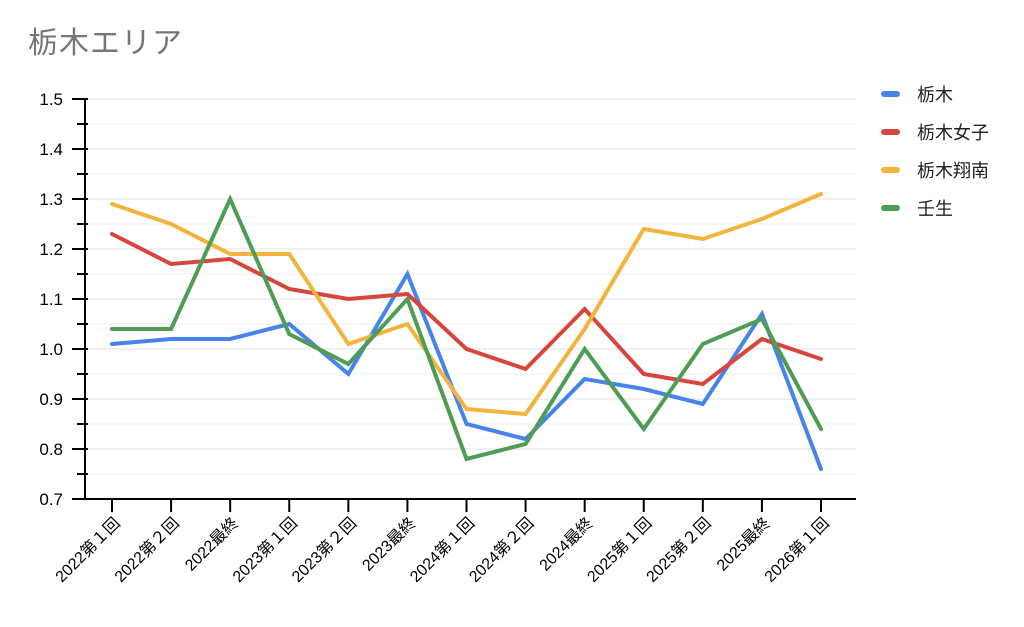 The width and height of the screenshot is (1024, 627). I want to click on legend-item-0: 栃木, so click(935, 94).